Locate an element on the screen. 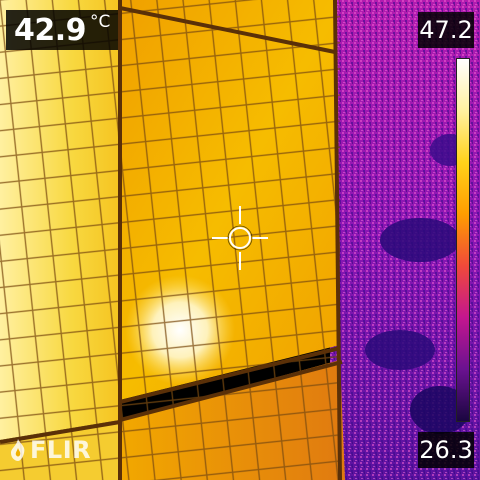 This screenshot has height=480, width=480. flir-logo: FLIR is located at coordinates (49, 450).